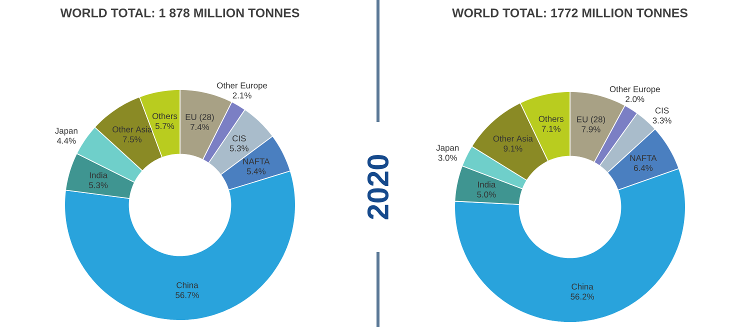 The image size is (755, 327). I want to click on data-label: 7.4%, so click(200, 127).